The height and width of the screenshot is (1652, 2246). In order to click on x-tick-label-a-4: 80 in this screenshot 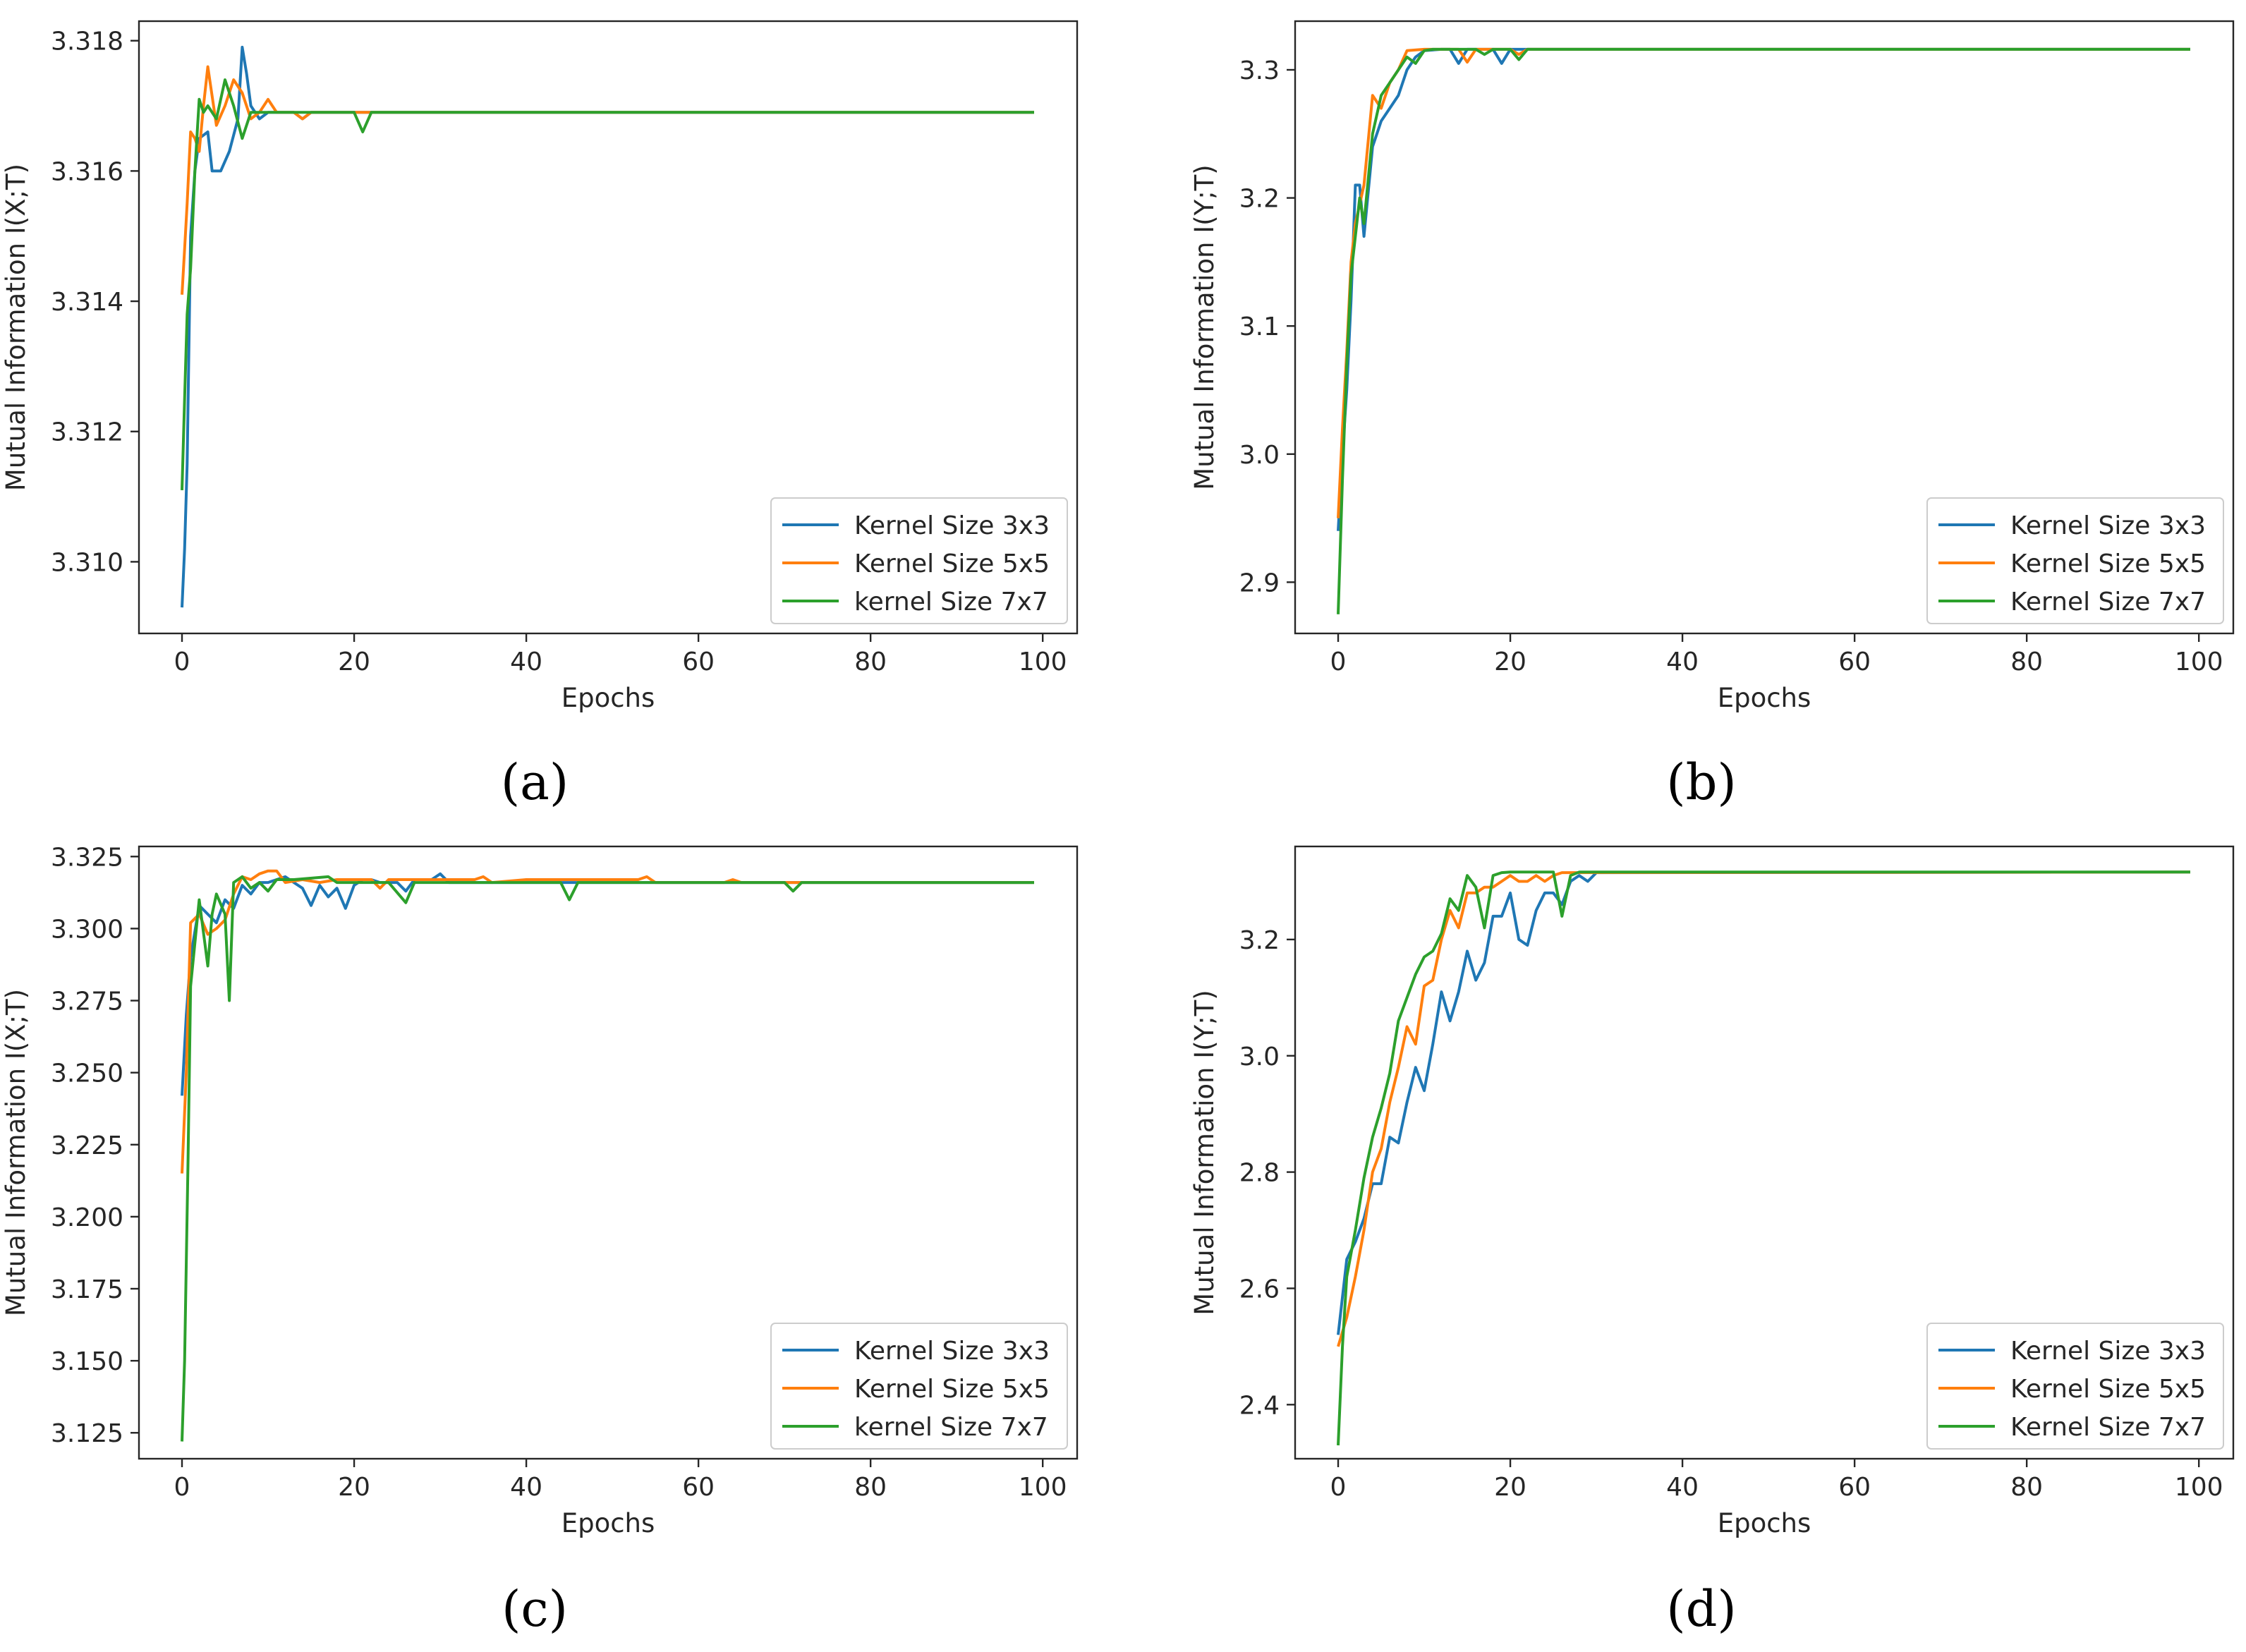, I will do `click(870, 662)`.